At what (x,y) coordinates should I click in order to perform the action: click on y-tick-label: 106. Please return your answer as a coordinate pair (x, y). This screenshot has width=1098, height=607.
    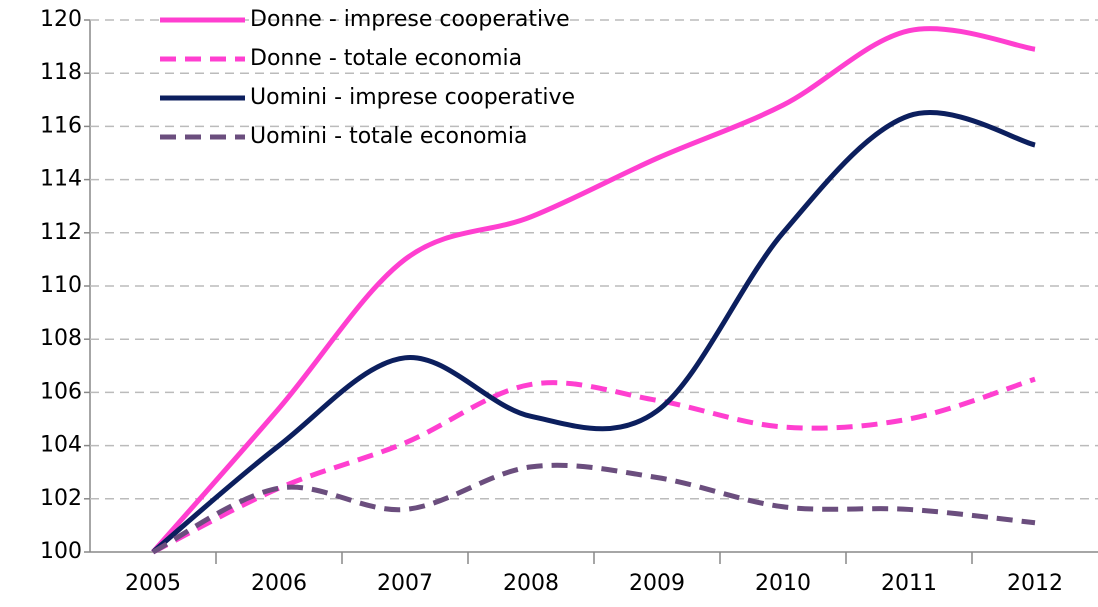
    Looking at the image, I should click on (61, 391).